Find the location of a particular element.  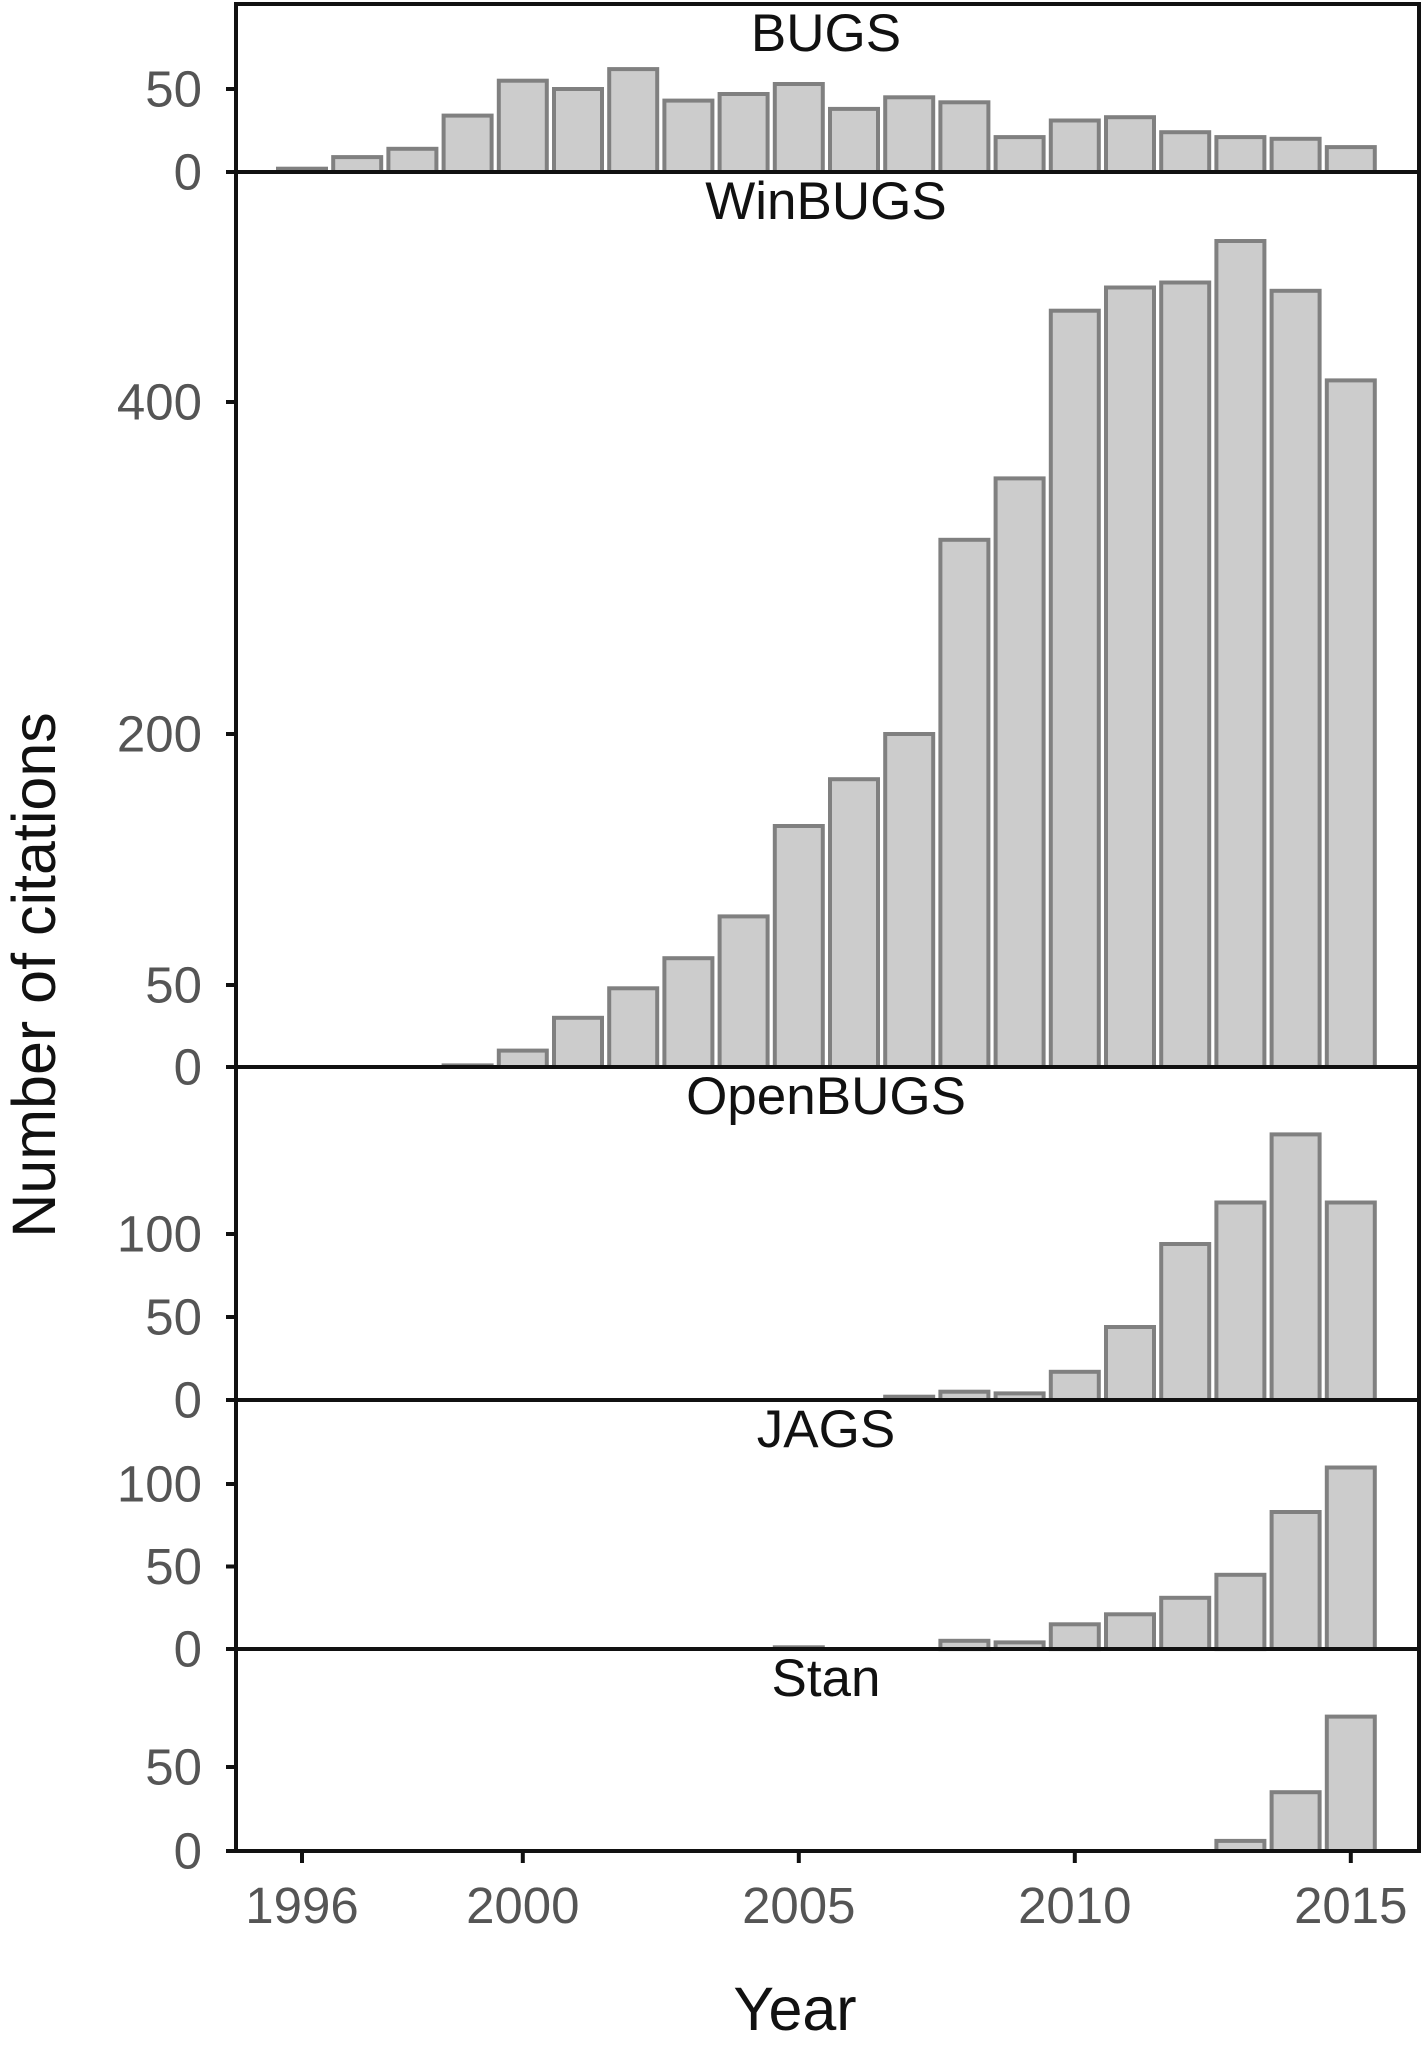

bar-stan-2014 is located at coordinates (1295, 1821).